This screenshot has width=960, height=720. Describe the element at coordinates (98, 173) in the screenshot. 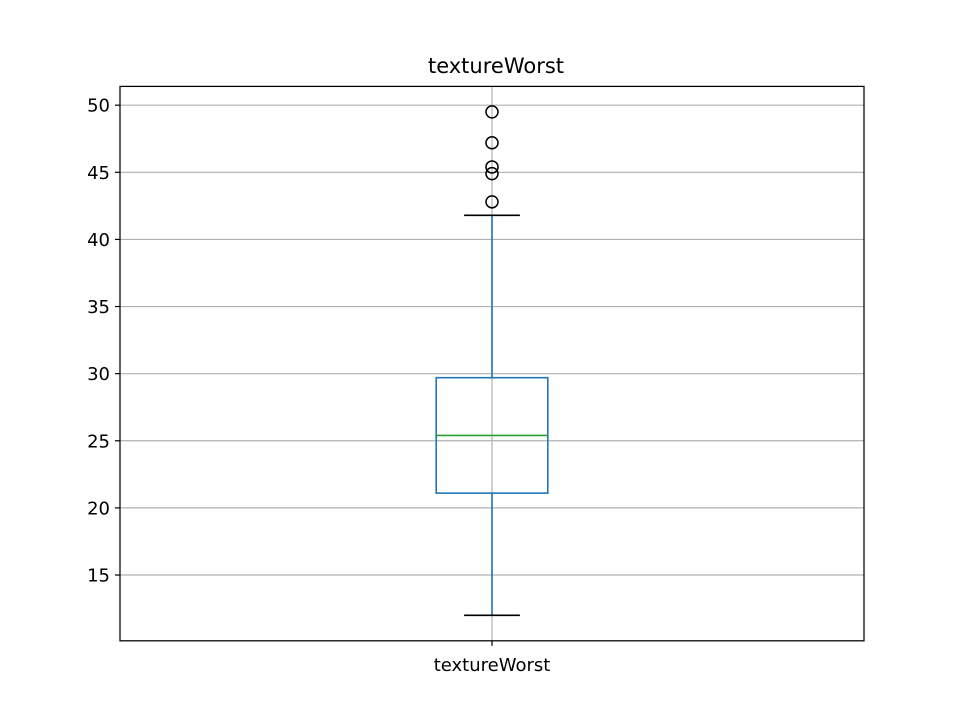

I see `y-tick-label: 45` at that location.